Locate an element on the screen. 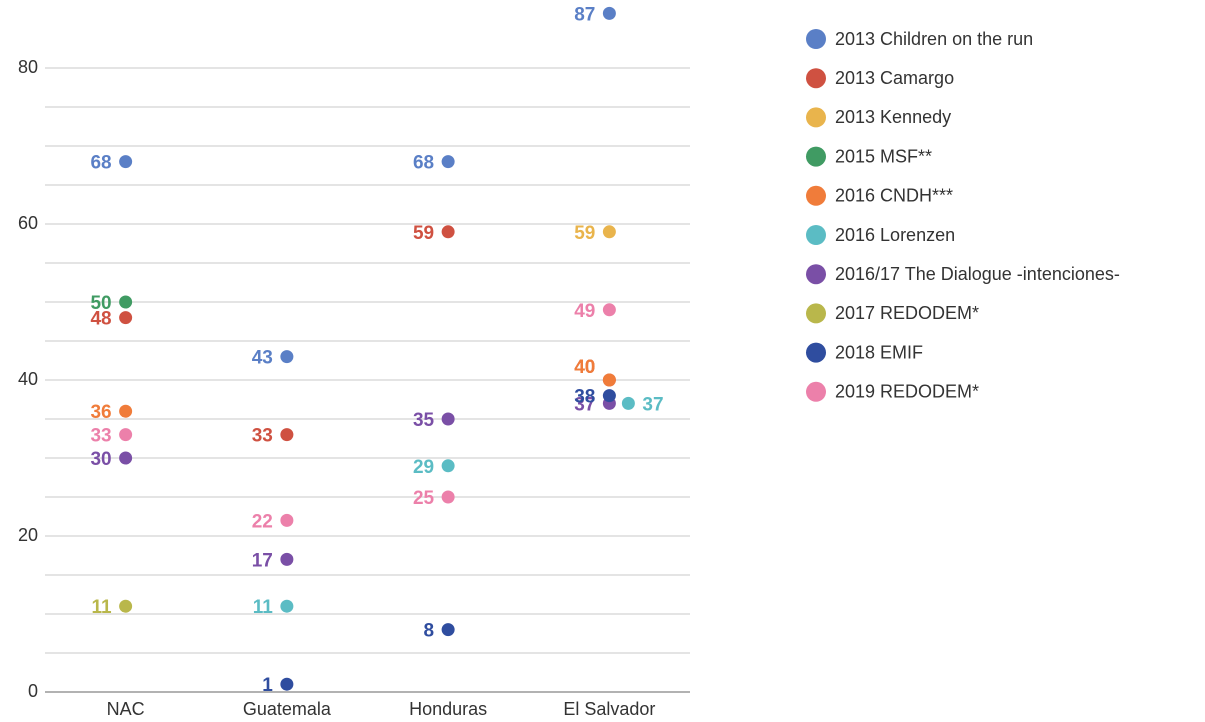  data-label: 8 is located at coordinates (429, 631).